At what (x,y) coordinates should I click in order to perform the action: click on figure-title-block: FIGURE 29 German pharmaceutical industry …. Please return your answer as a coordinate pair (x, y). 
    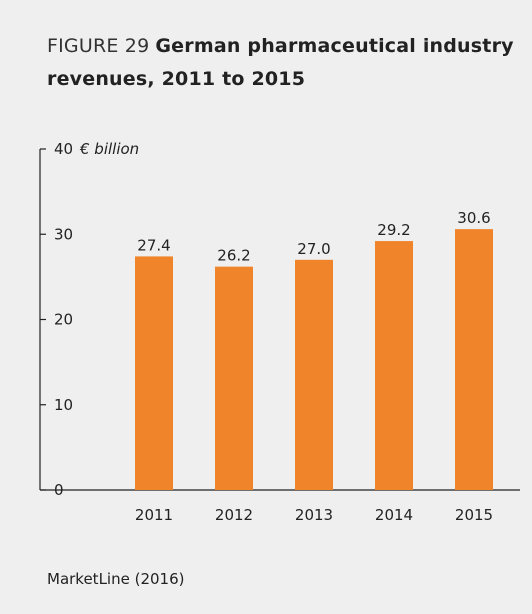
    Looking at the image, I should click on (282, 63).